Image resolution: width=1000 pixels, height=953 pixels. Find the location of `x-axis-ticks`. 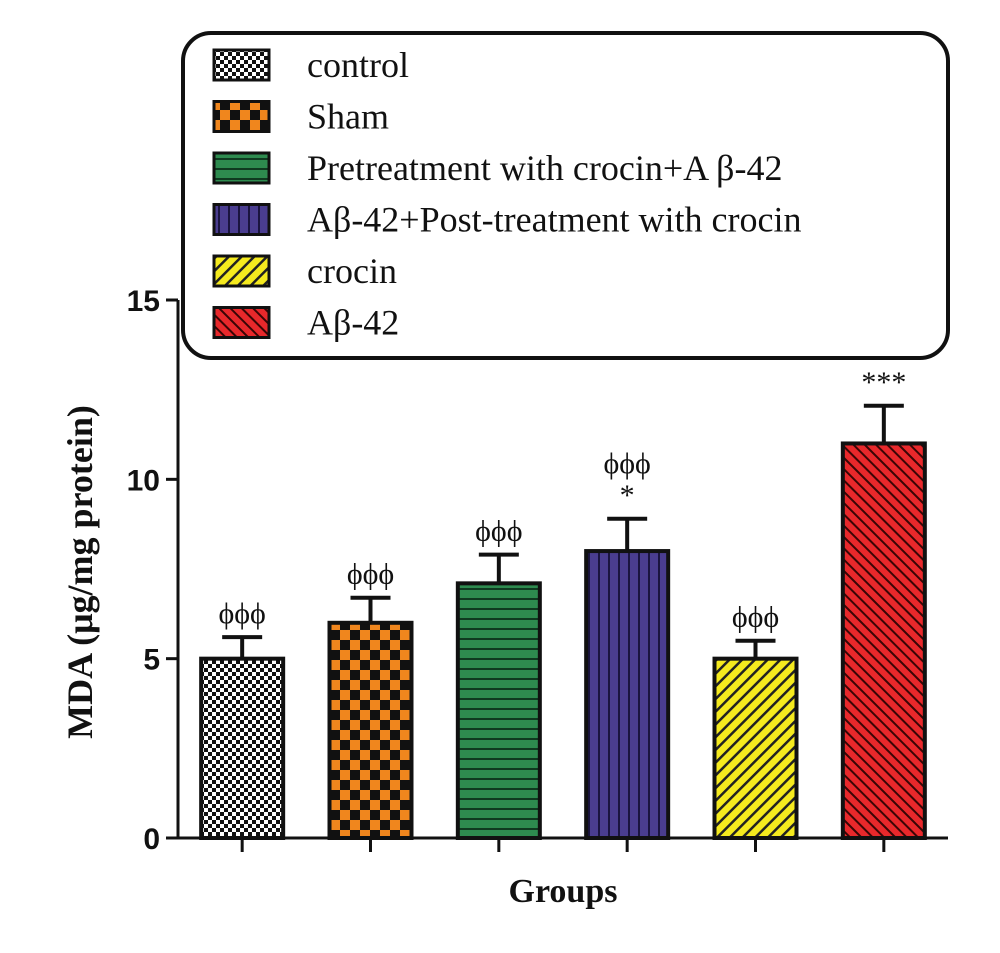

x-axis-ticks is located at coordinates (563, 845).